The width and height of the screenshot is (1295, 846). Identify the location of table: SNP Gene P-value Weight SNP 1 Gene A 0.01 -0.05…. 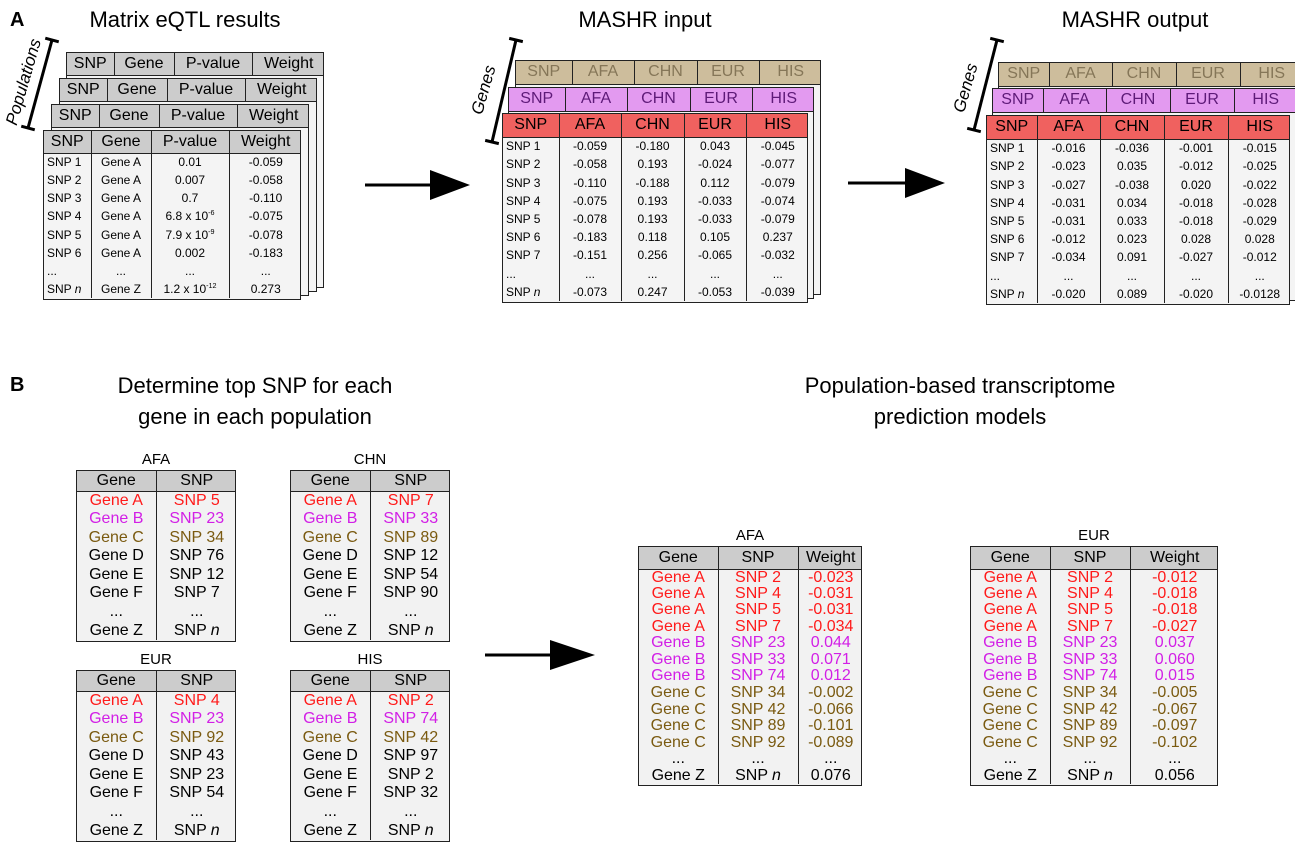
(172, 214).